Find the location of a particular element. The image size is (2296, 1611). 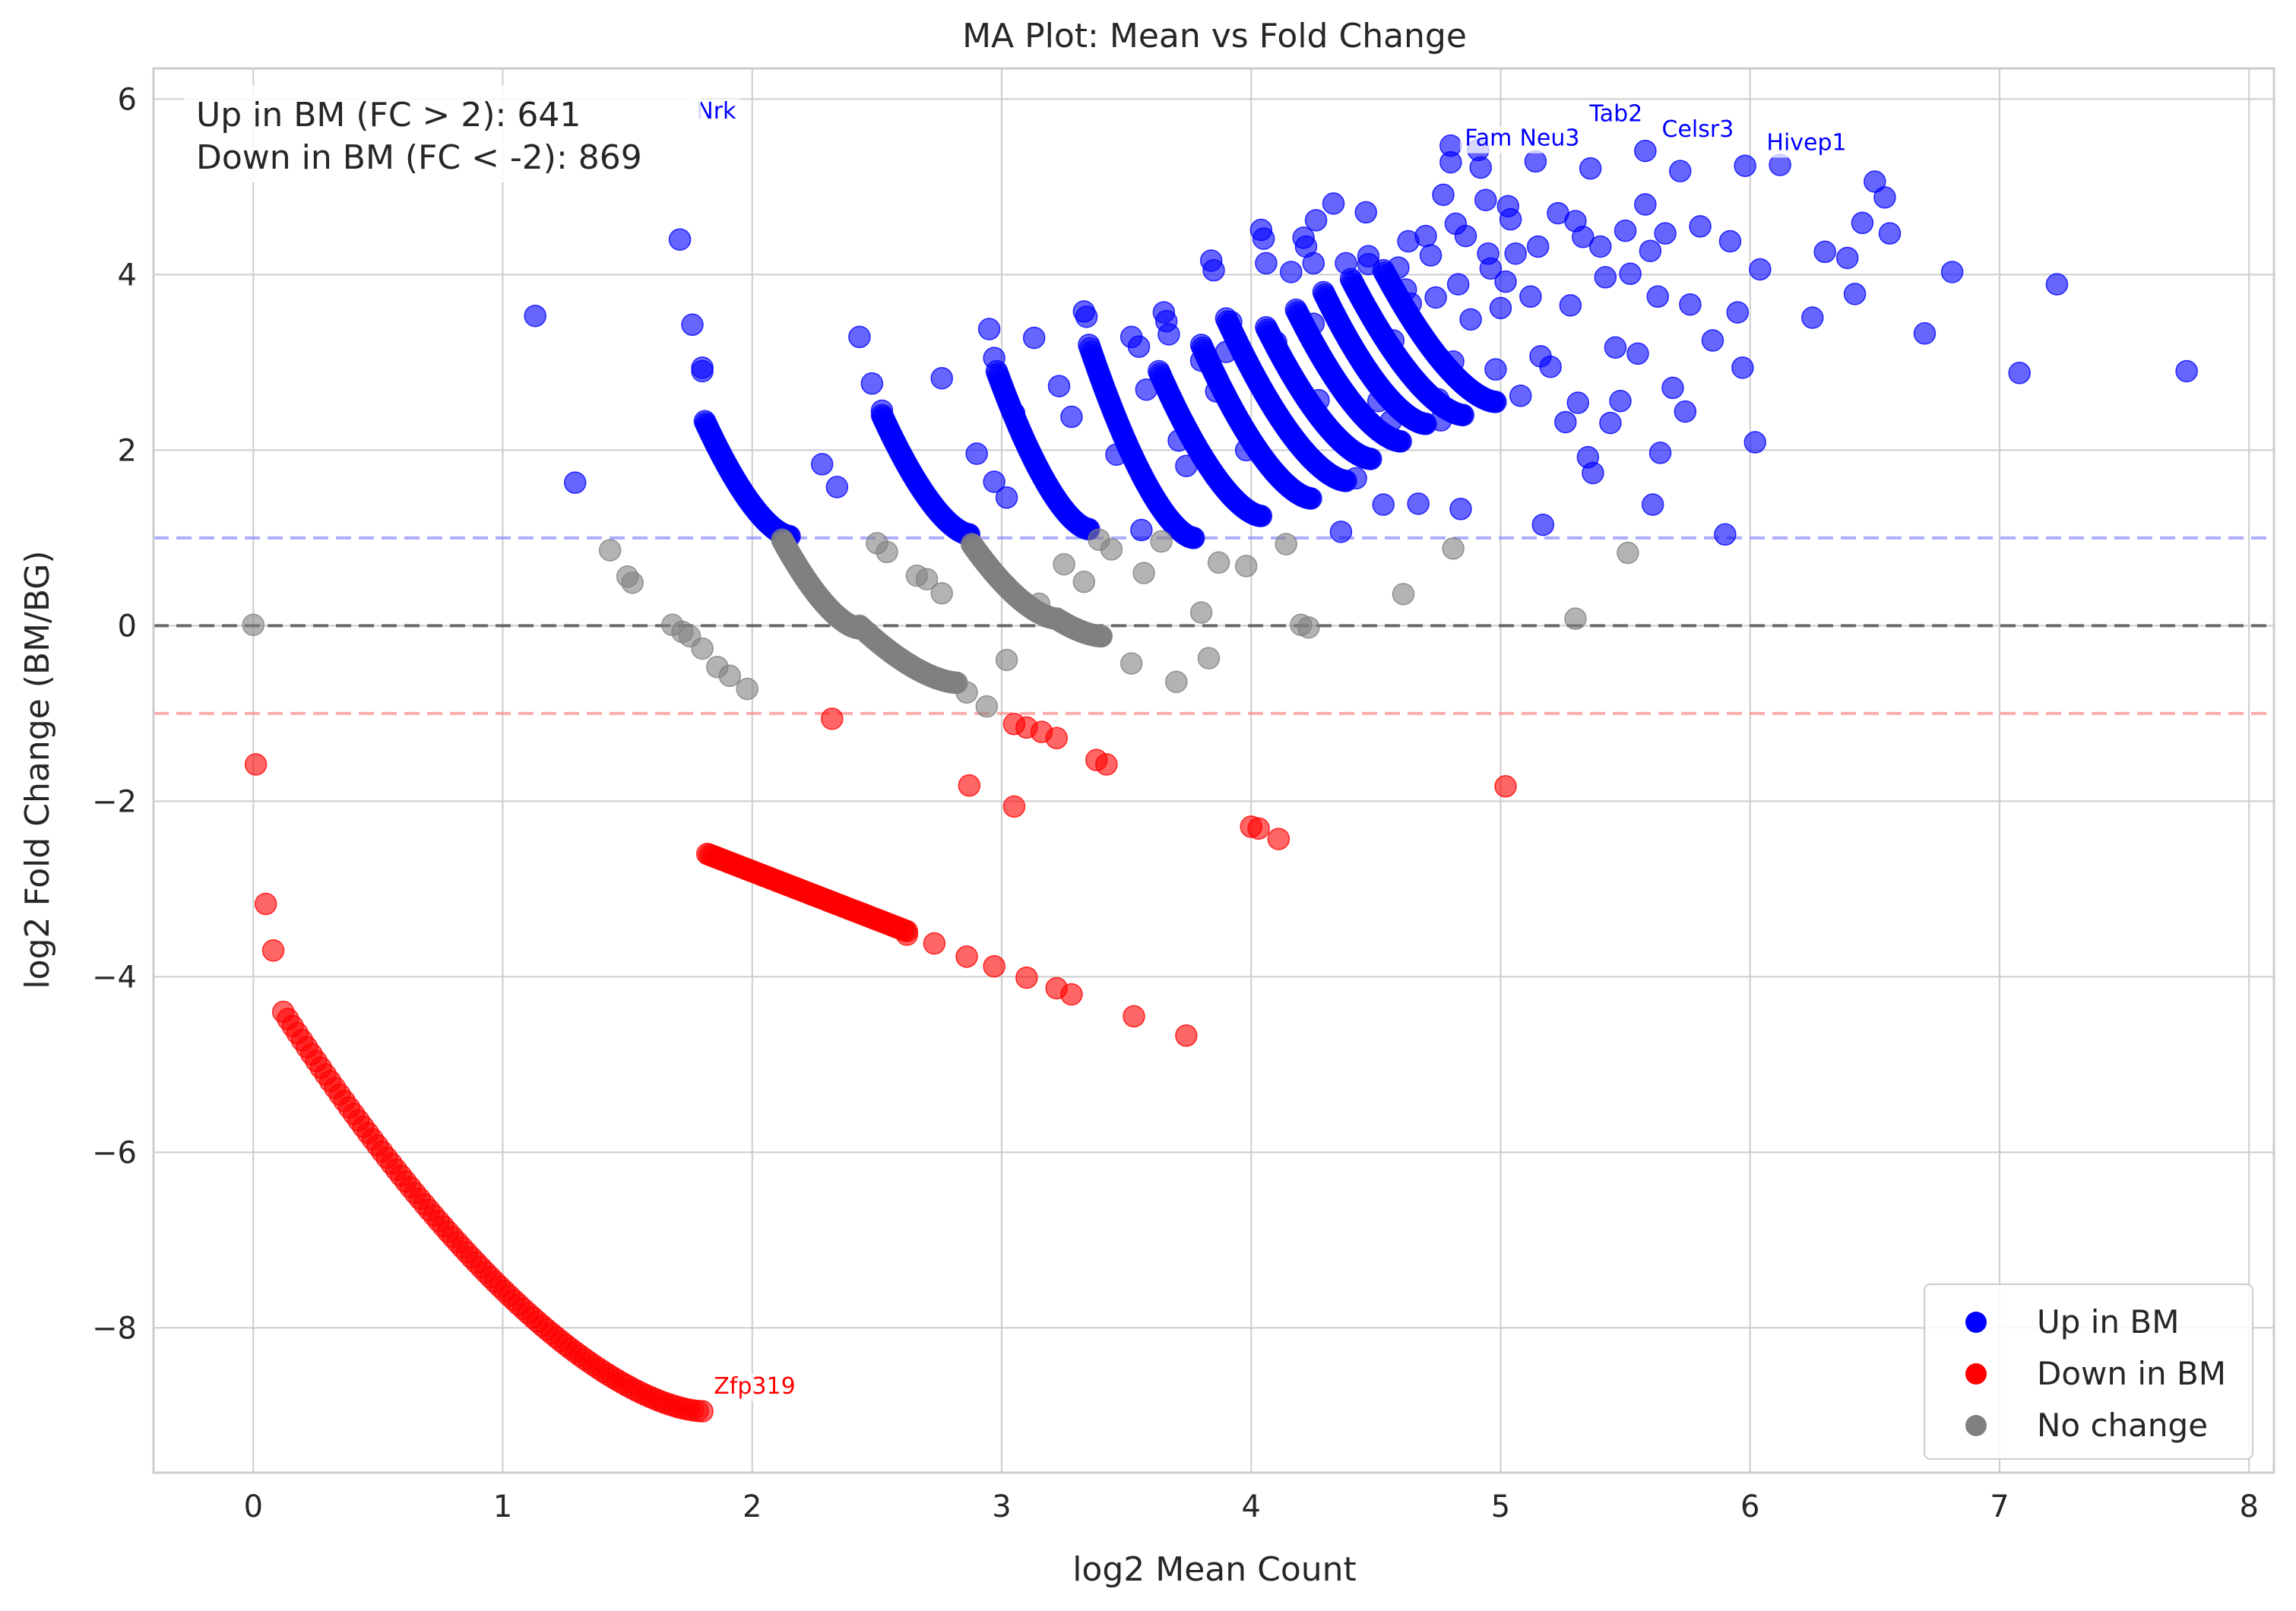

gene-label: Fam is located at coordinates (1488, 138).